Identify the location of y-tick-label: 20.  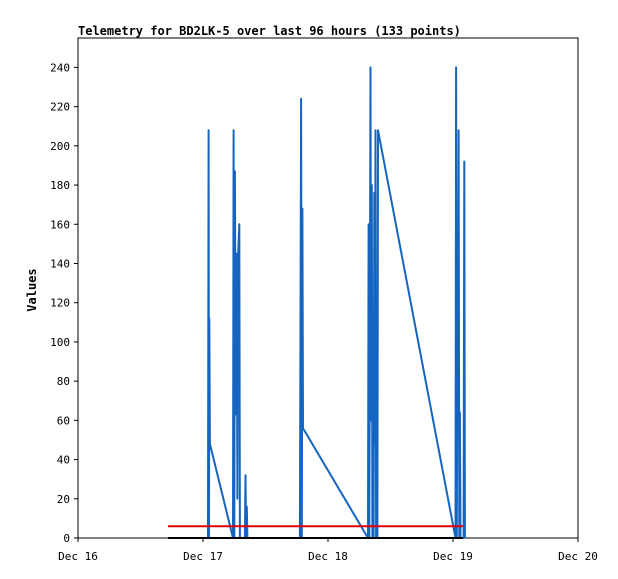
(63, 499).